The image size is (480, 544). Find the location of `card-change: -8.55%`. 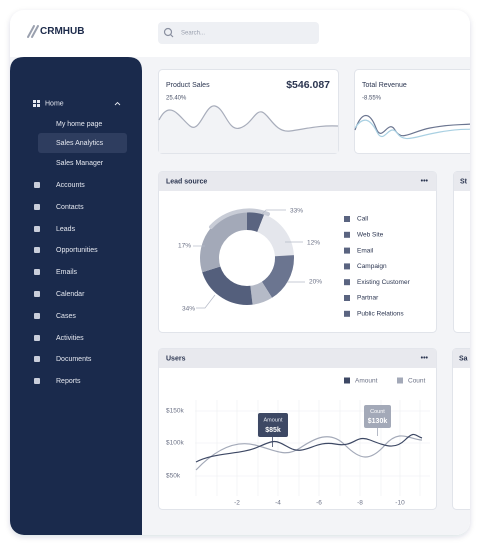

card-change: -8.55% is located at coordinates (372, 99).